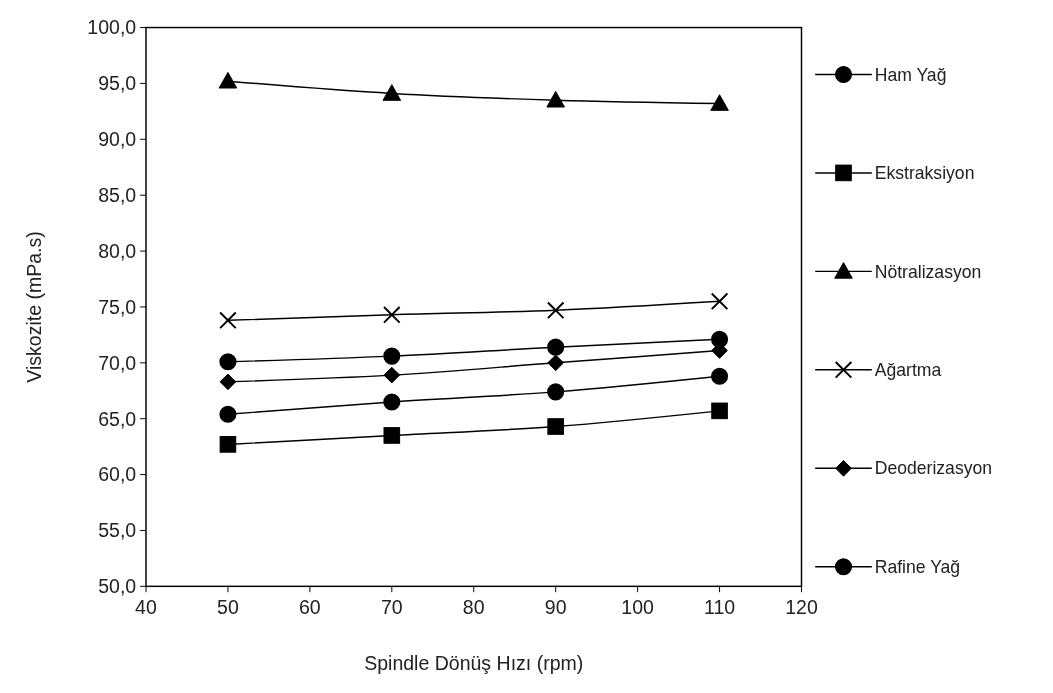 The width and height of the screenshot is (1053, 693). I want to click on legend-label: Ham Yağ, so click(910, 74).